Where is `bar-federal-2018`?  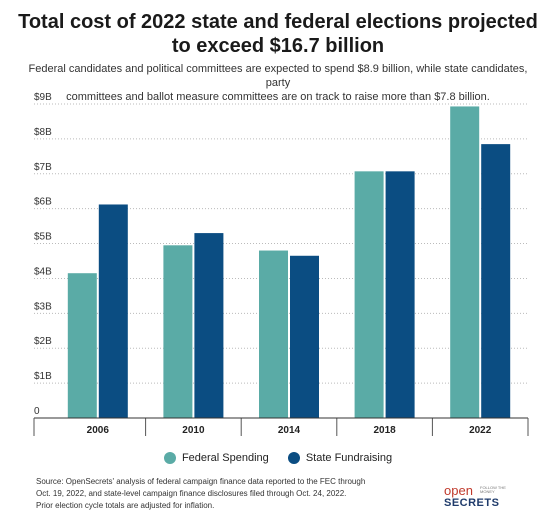 bar-federal-2018 is located at coordinates (369, 294).